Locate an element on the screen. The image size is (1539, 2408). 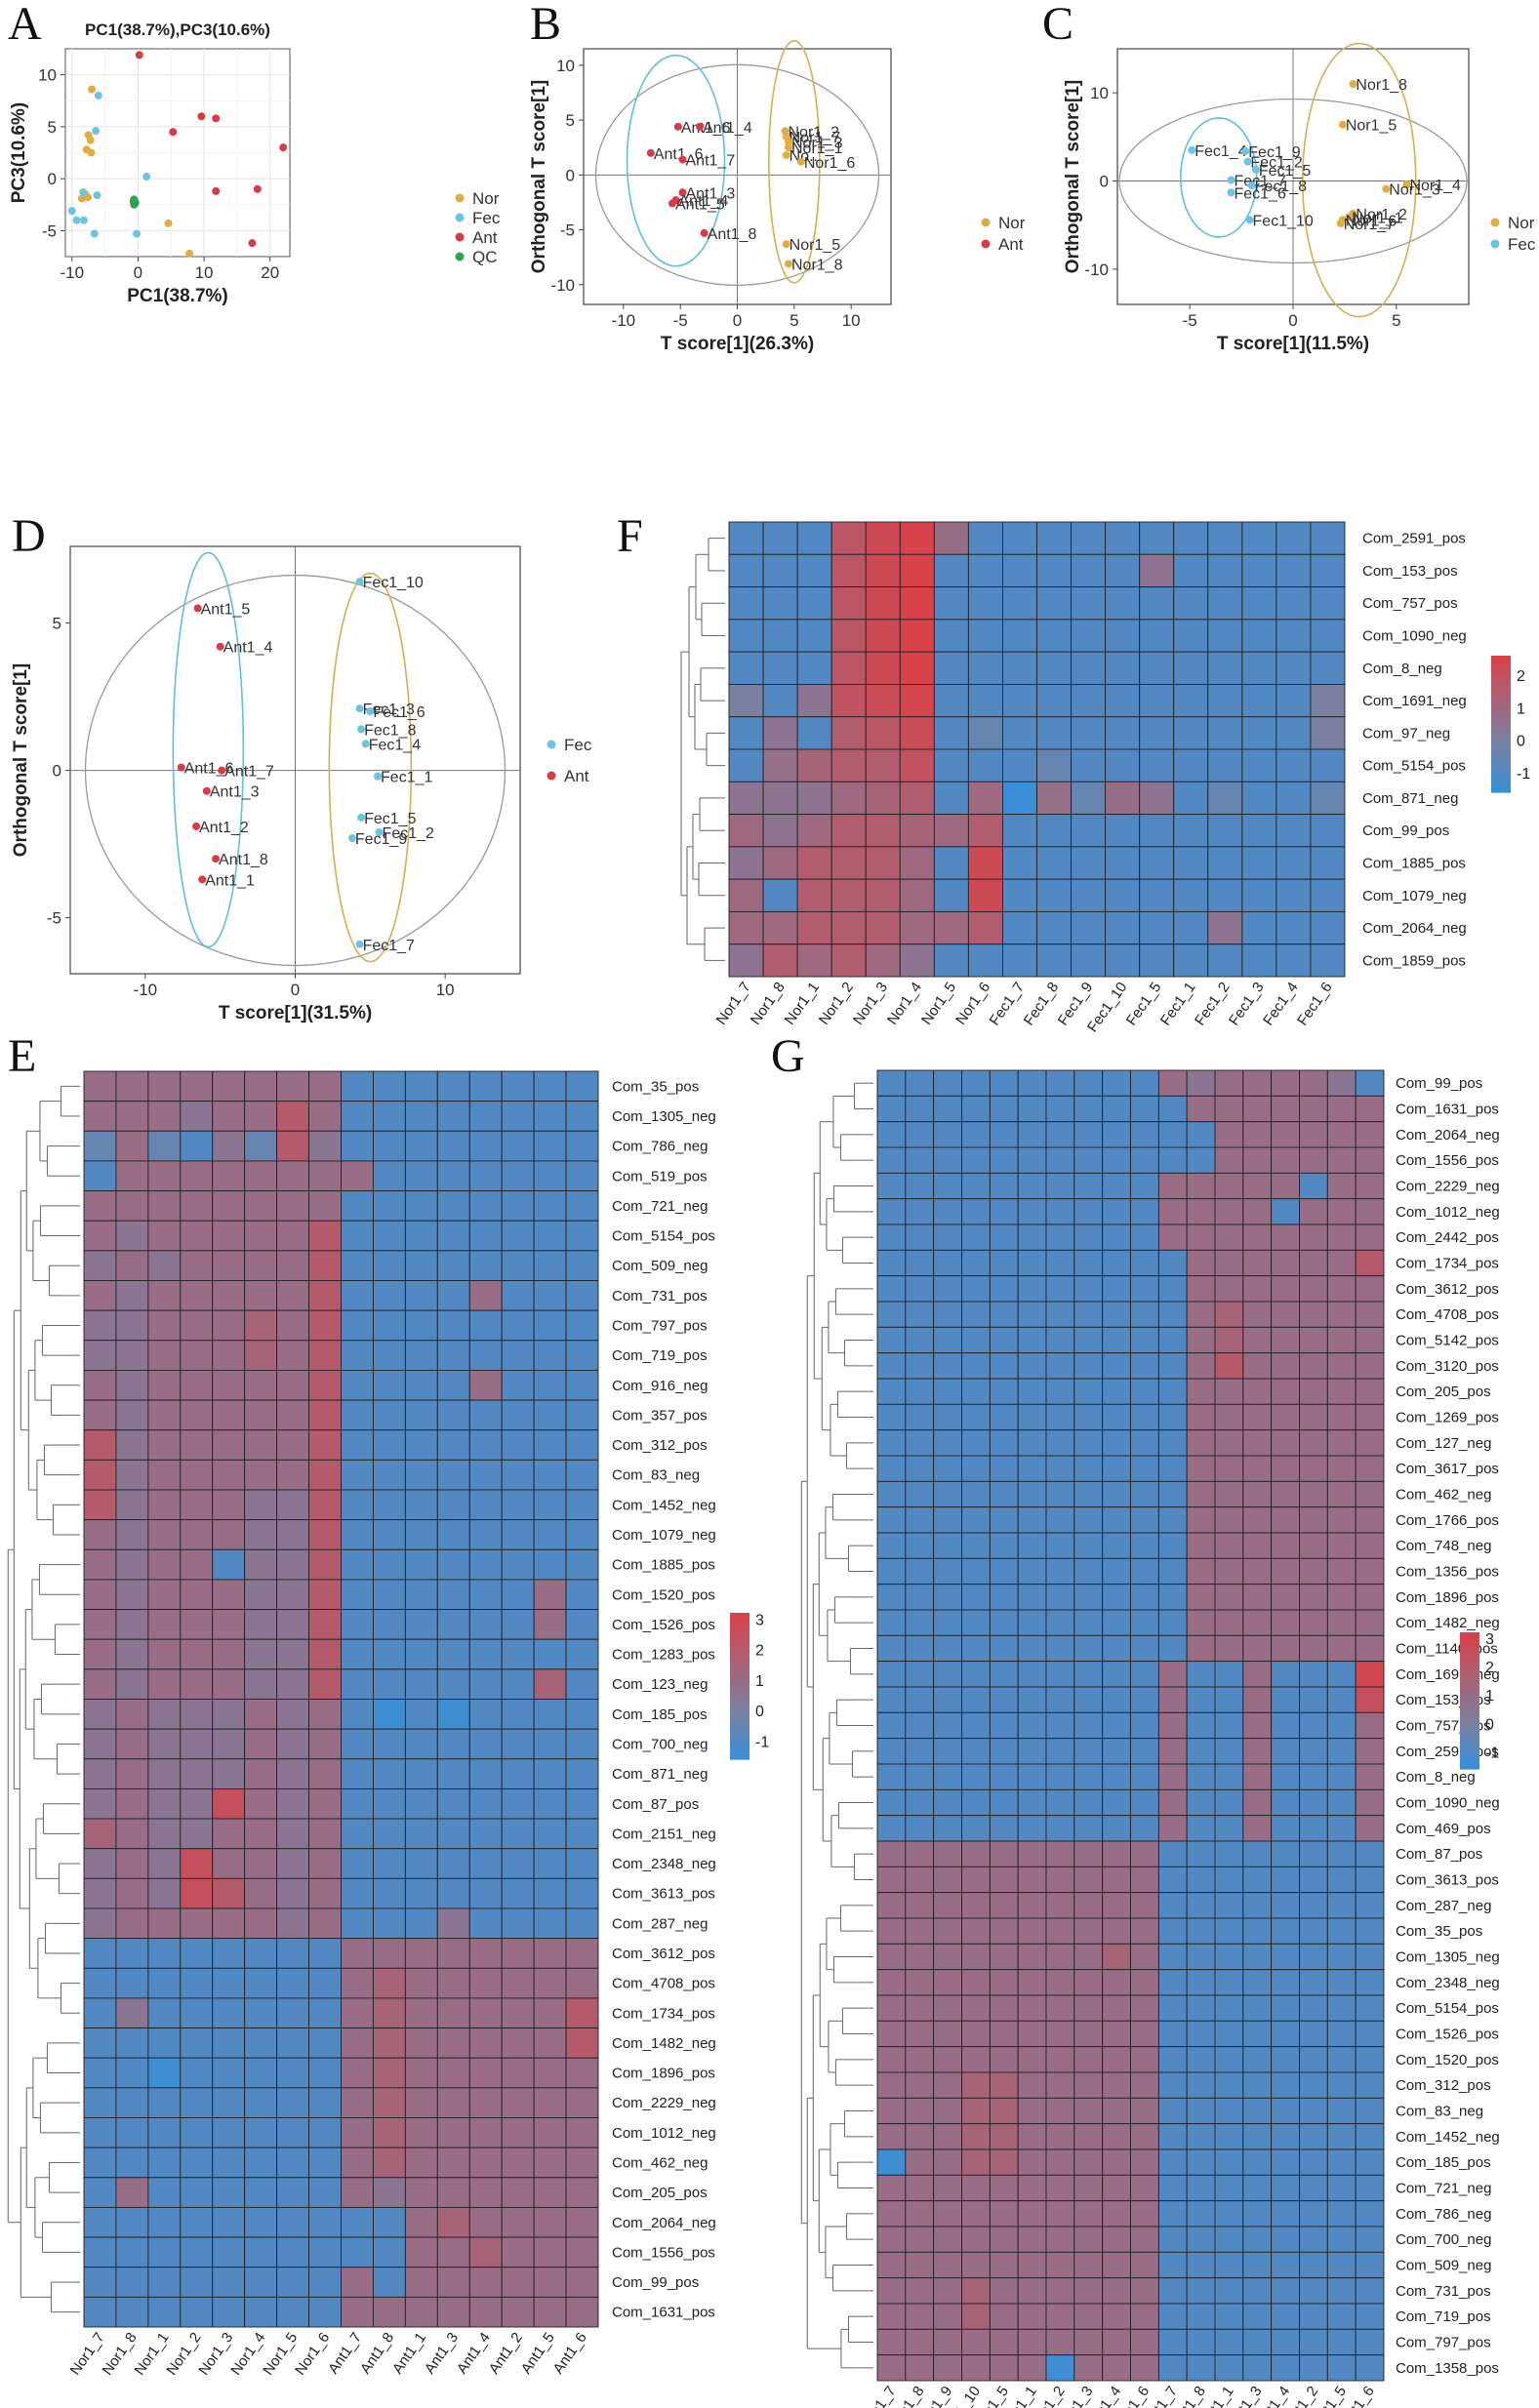
row-label: Com_3120_pos is located at coordinates (1448, 1366).